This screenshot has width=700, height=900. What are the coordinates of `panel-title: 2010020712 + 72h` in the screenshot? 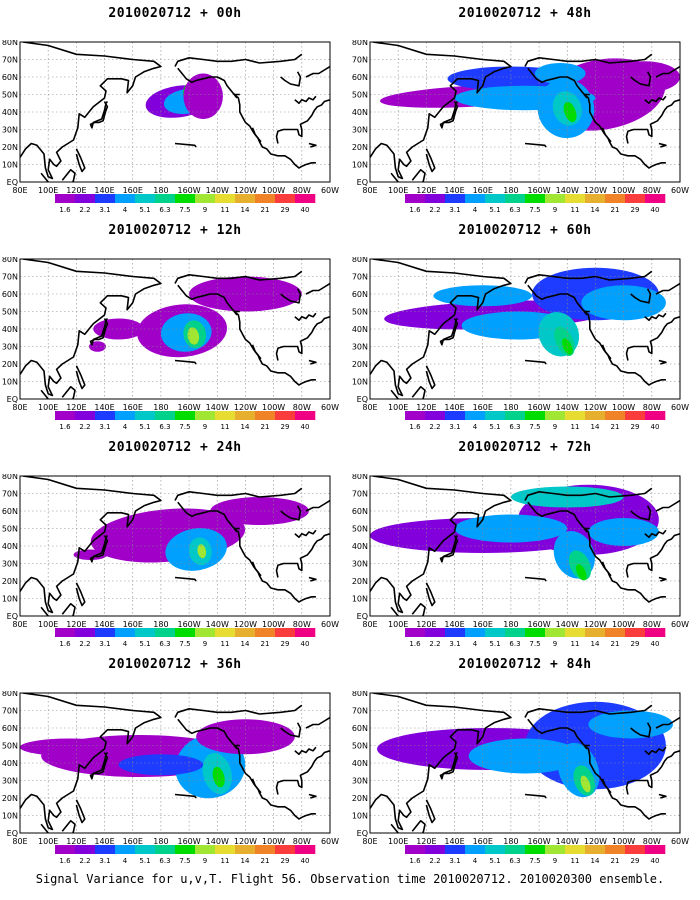 It's located at (525, 447).